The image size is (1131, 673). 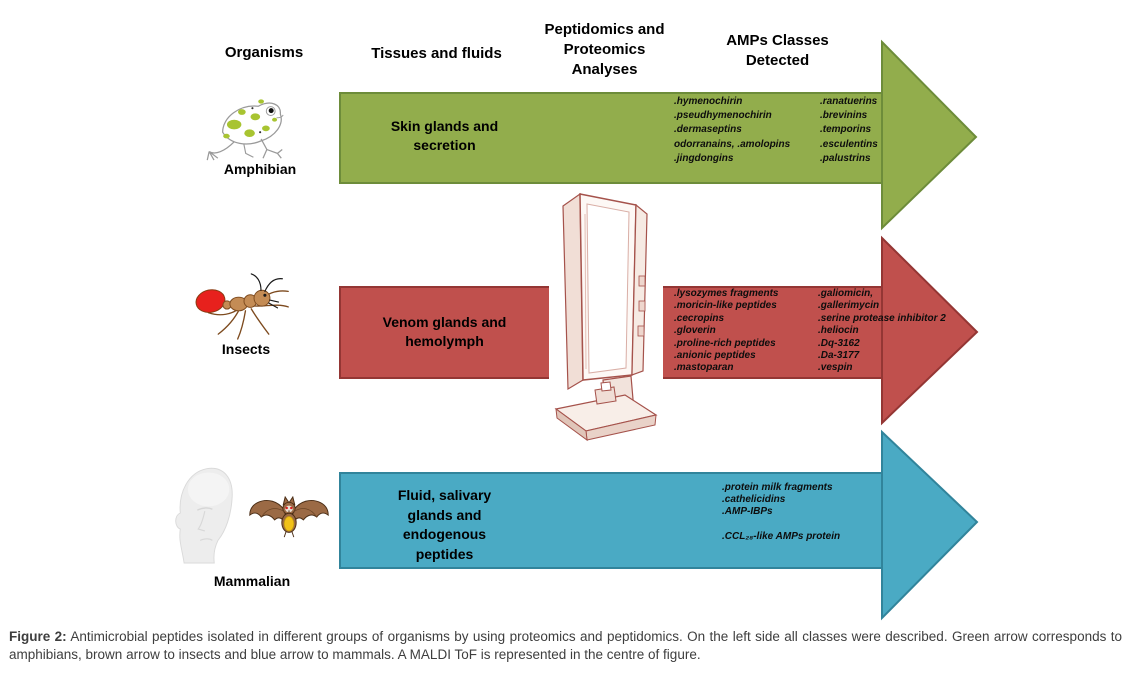 I want to click on column-header-tissues-fluids: Tissues and fluids, so click(x=436, y=53).